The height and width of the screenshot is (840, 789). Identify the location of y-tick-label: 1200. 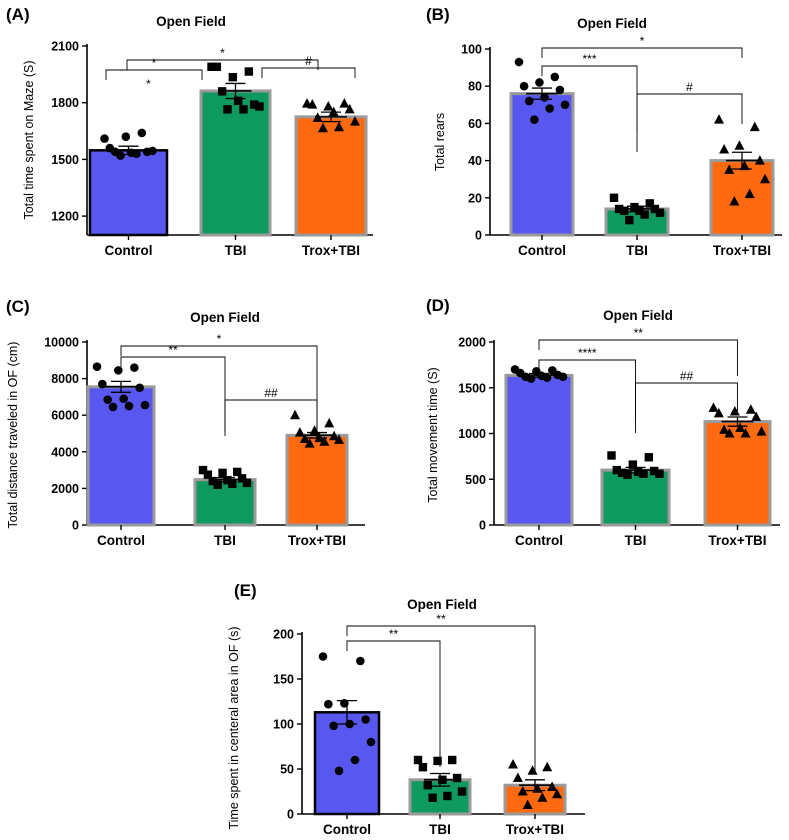
(65, 217).